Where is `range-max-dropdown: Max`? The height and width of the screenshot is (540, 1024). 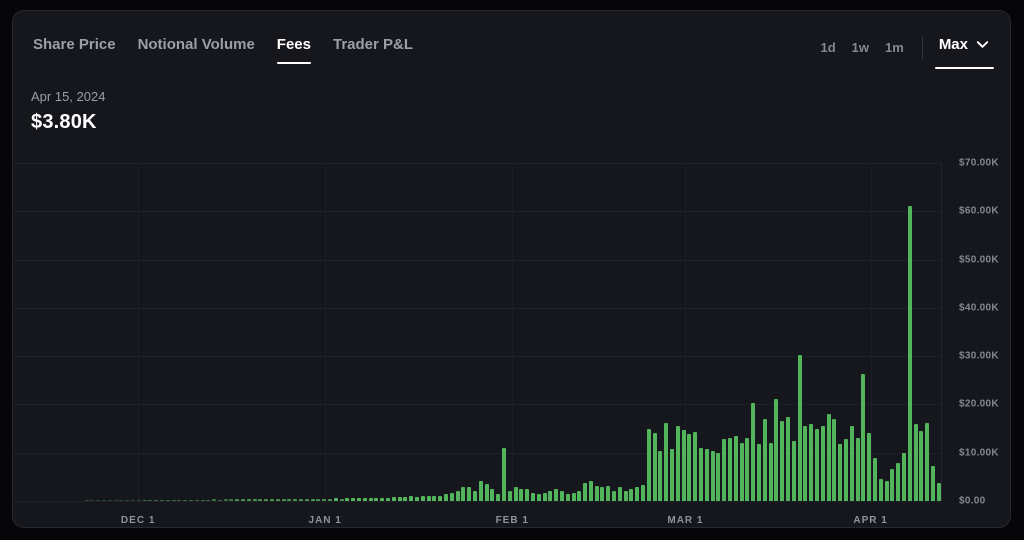
range-max-dropdown: Max is located at coordinates (964, 52).